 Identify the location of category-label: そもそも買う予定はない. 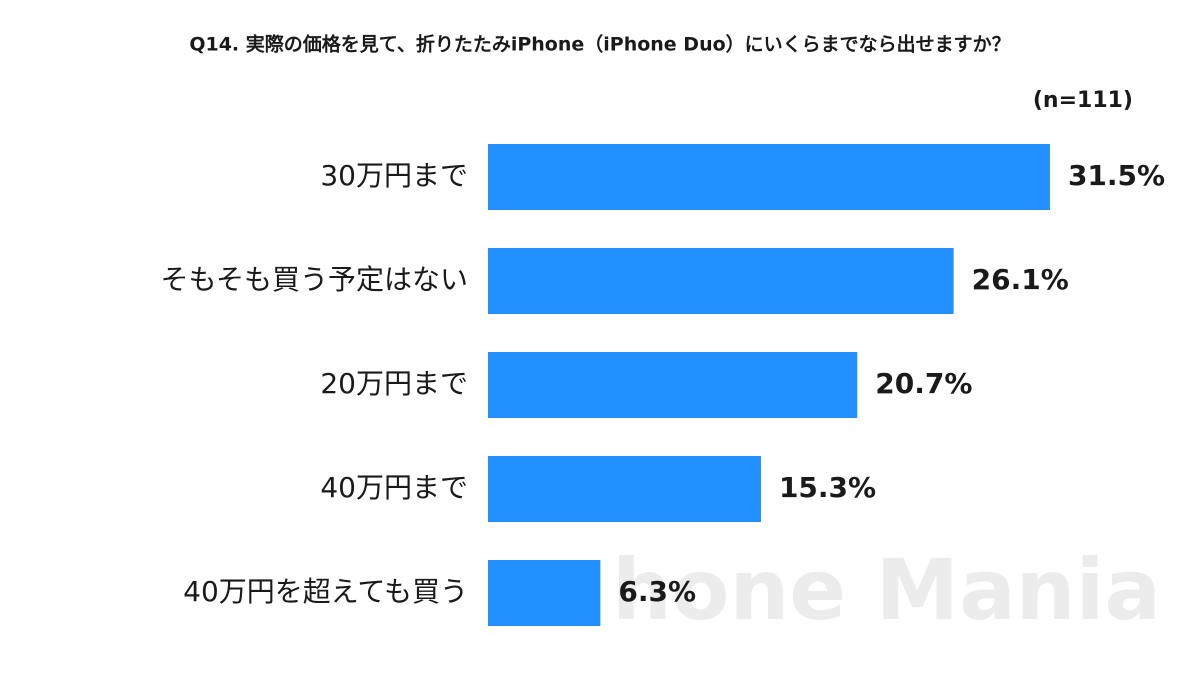
(314, 279).